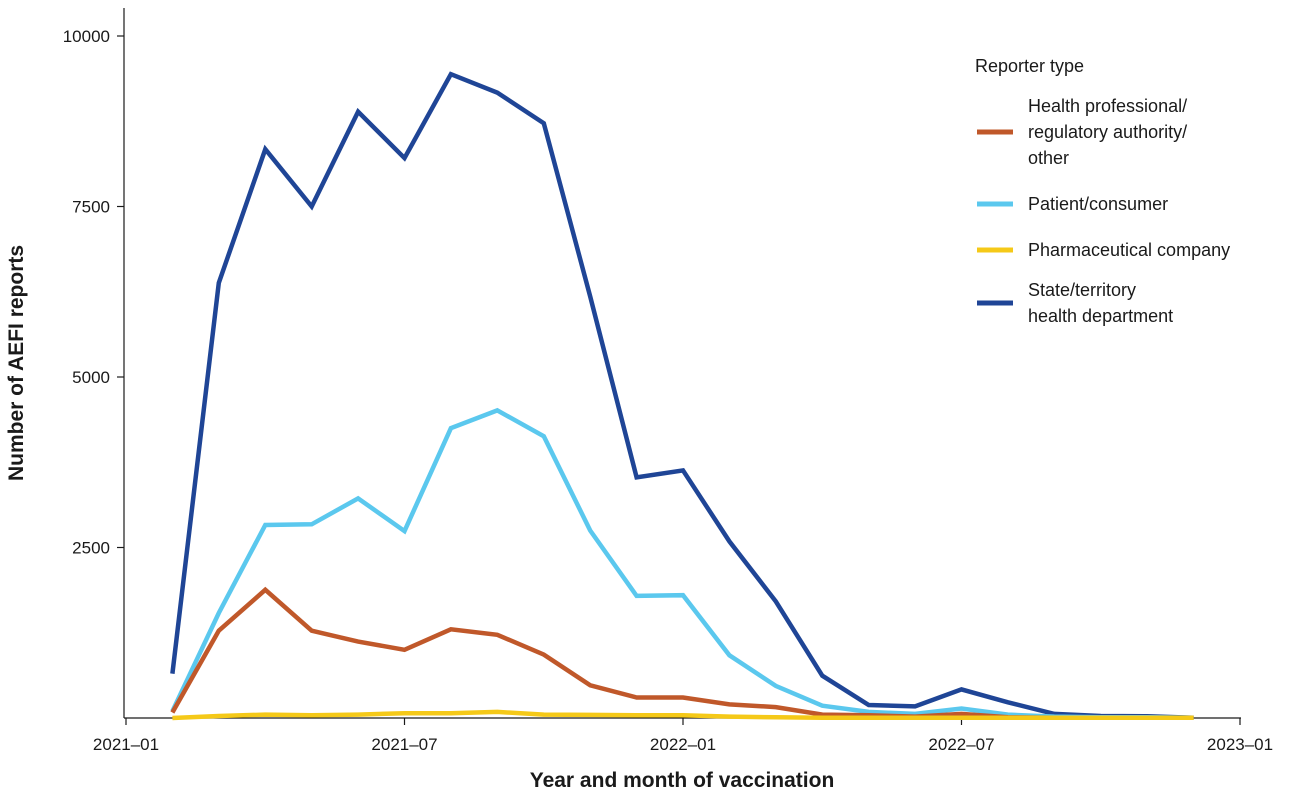 This screenshot has width=1293, height=794. I want to click on x-axis-title: Year and month of vaccination, so click(682, 780).